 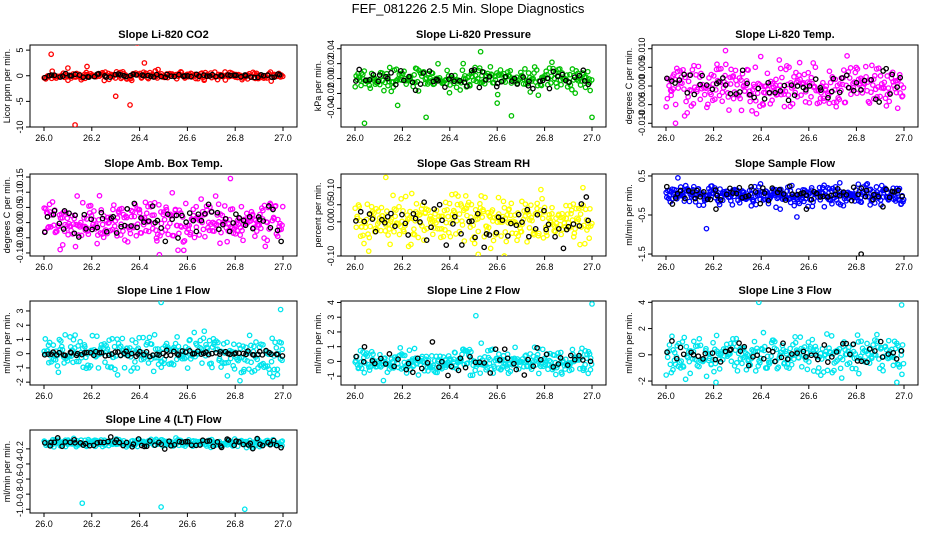 What do you see at coordinates (318, 214) in the screenshot?
I see `y-axis-label: percent per min.` at bounding box center [318, 214].